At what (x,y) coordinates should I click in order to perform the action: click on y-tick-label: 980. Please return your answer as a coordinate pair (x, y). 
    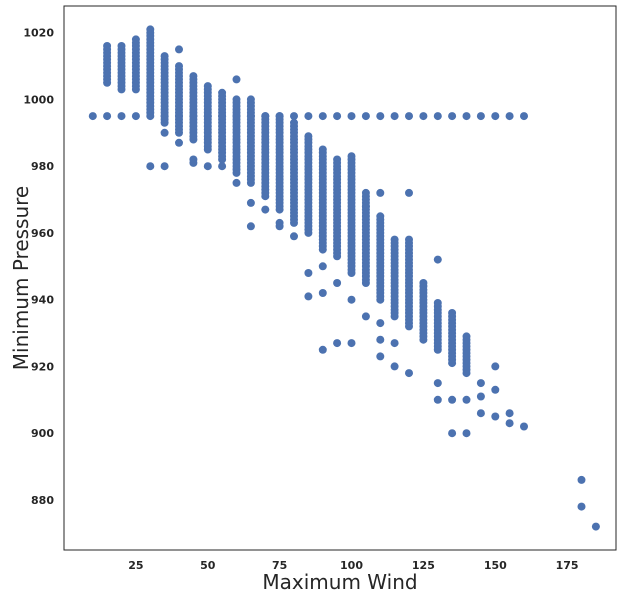
    Looking at the image, I should click on (42, 166).